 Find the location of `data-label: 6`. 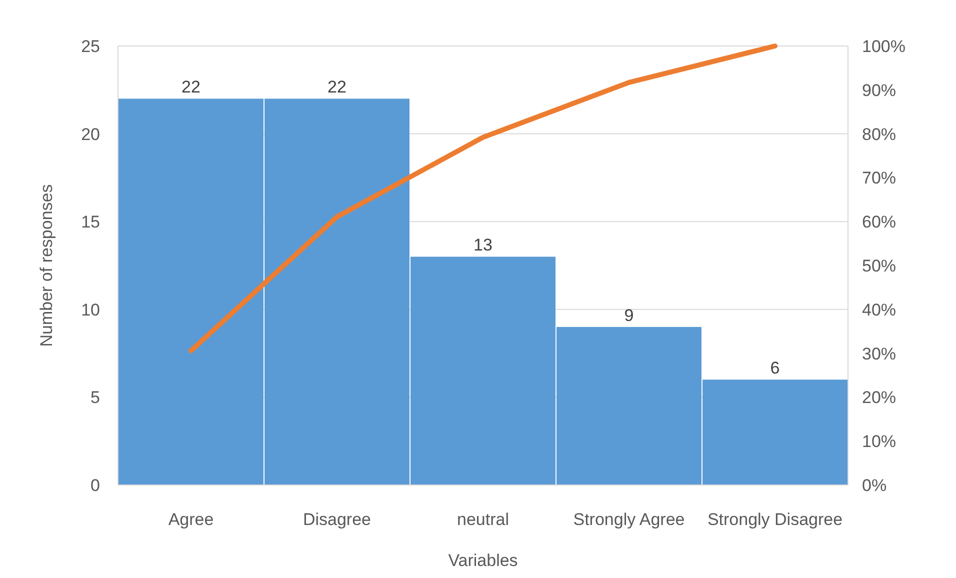

data-label: 6 is located at coordinates (775, 368).